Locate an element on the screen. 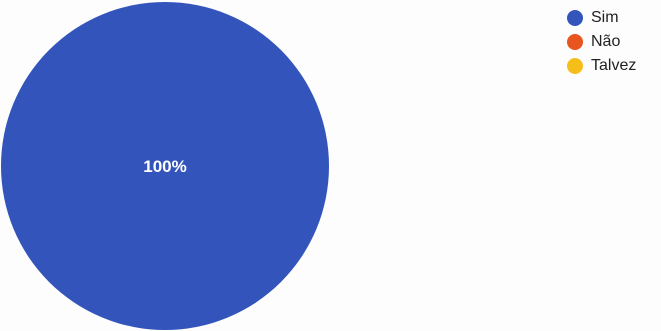 This screenshot has width=661, height=331. pie-slice-label-sim: 100% is located at coordinates (164, 166).